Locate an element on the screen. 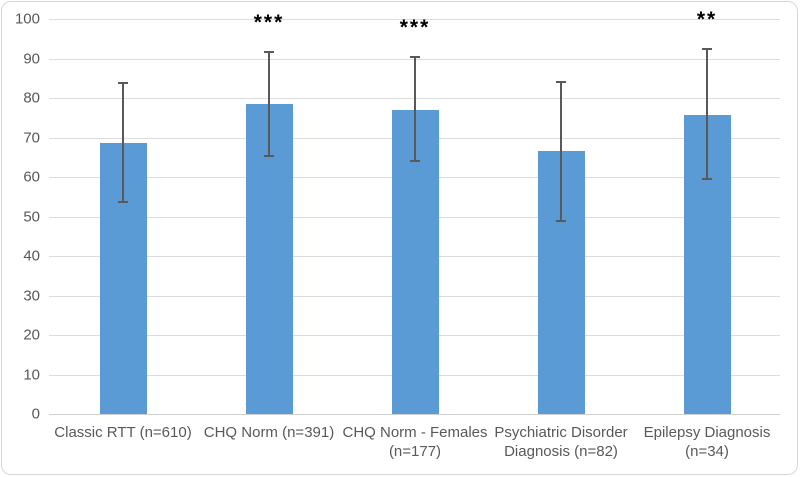  significance-stars-2: *** is located at coordinates (415, 27).